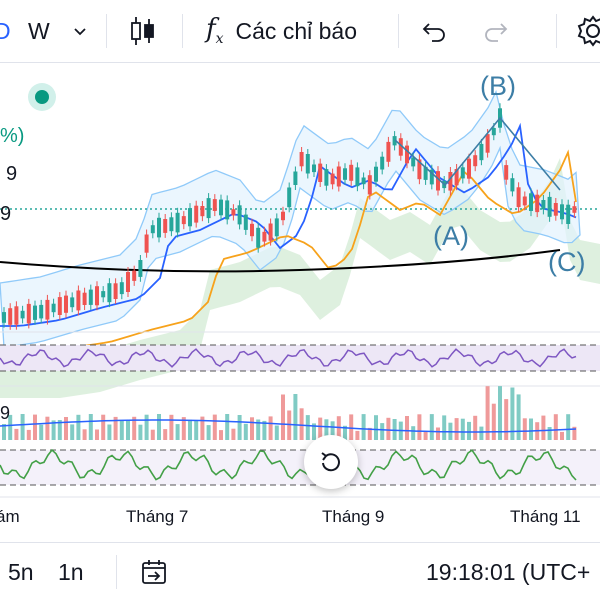  What do you see at coordinates (12, 136) in the screenshot?
I see `legend-fragment: %)` at bounding box center [12, 136].